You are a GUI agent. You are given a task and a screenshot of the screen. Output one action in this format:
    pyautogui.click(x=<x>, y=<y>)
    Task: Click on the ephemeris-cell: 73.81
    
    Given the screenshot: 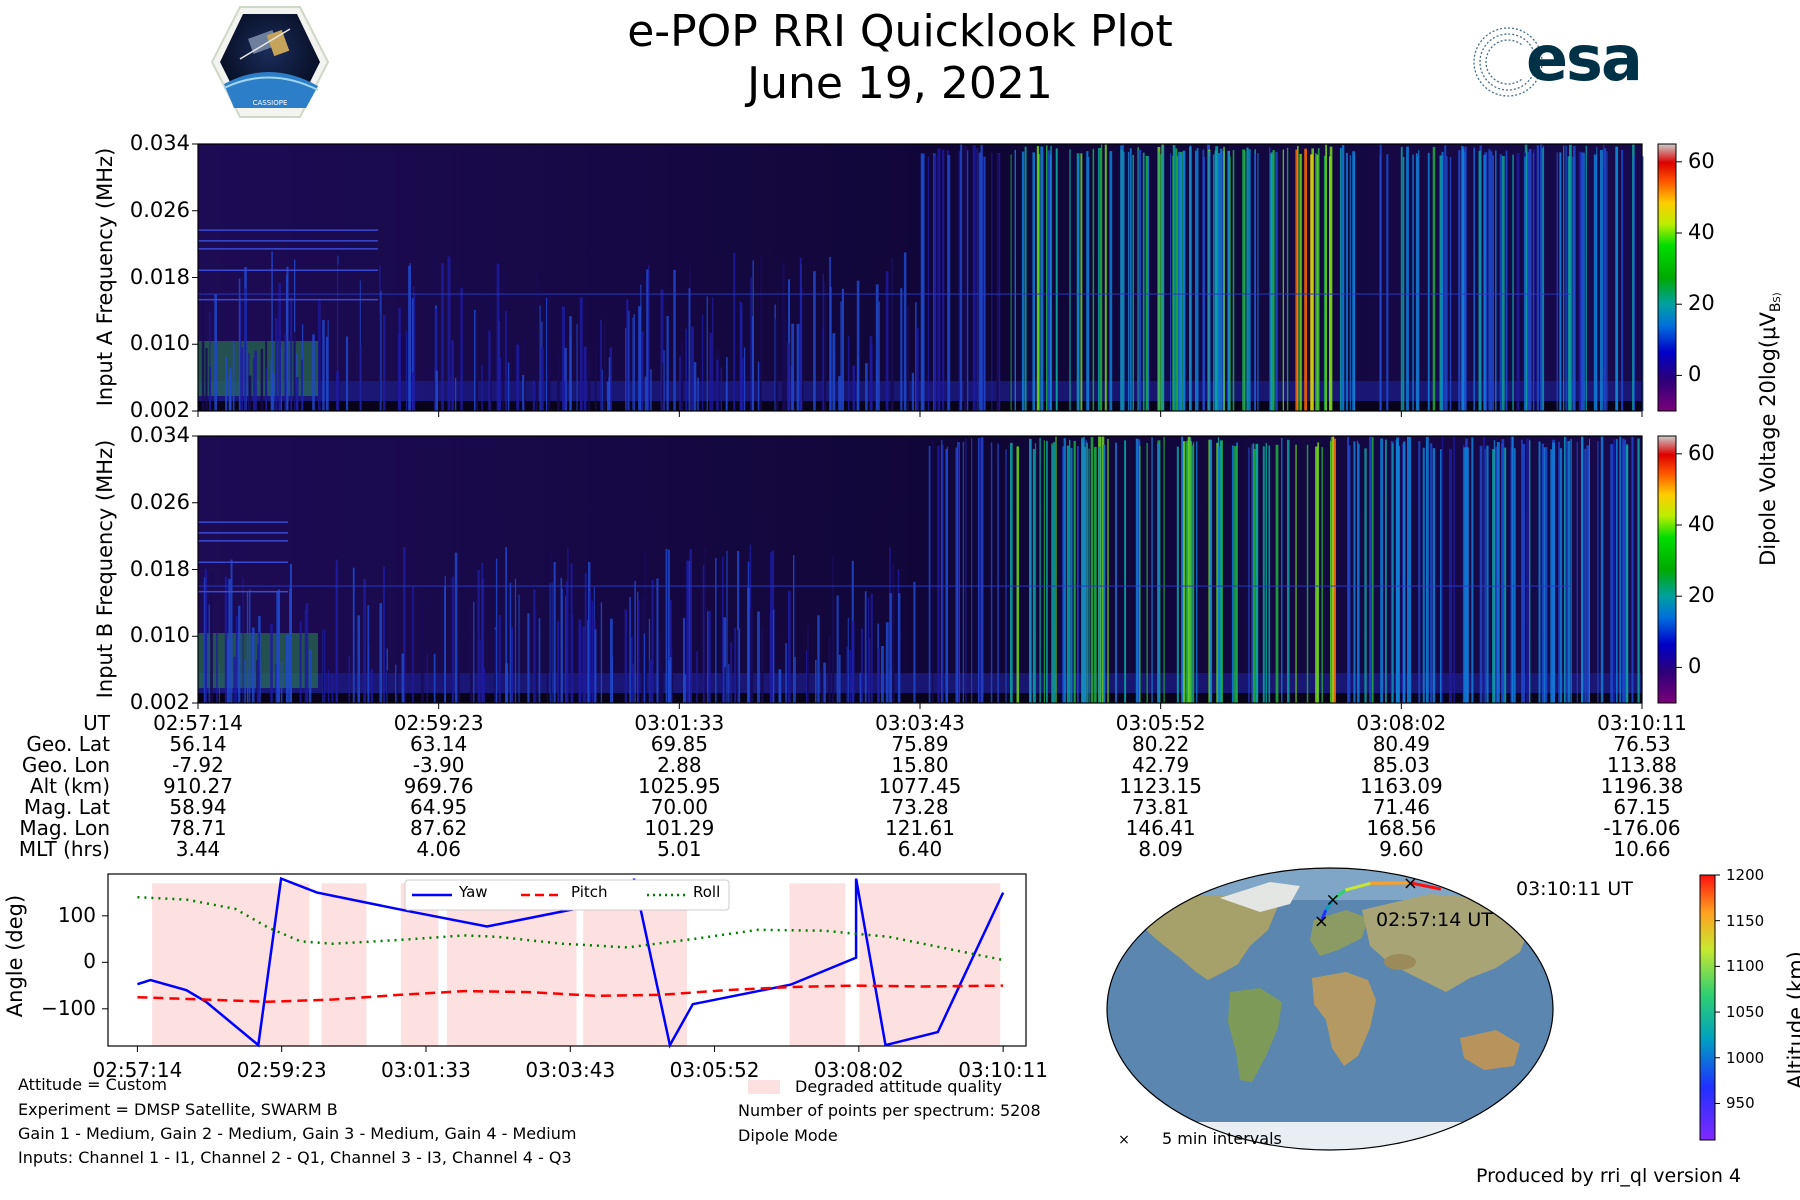 What is the action you would take?
    pyautogui.click(x=1161, y=807)
    